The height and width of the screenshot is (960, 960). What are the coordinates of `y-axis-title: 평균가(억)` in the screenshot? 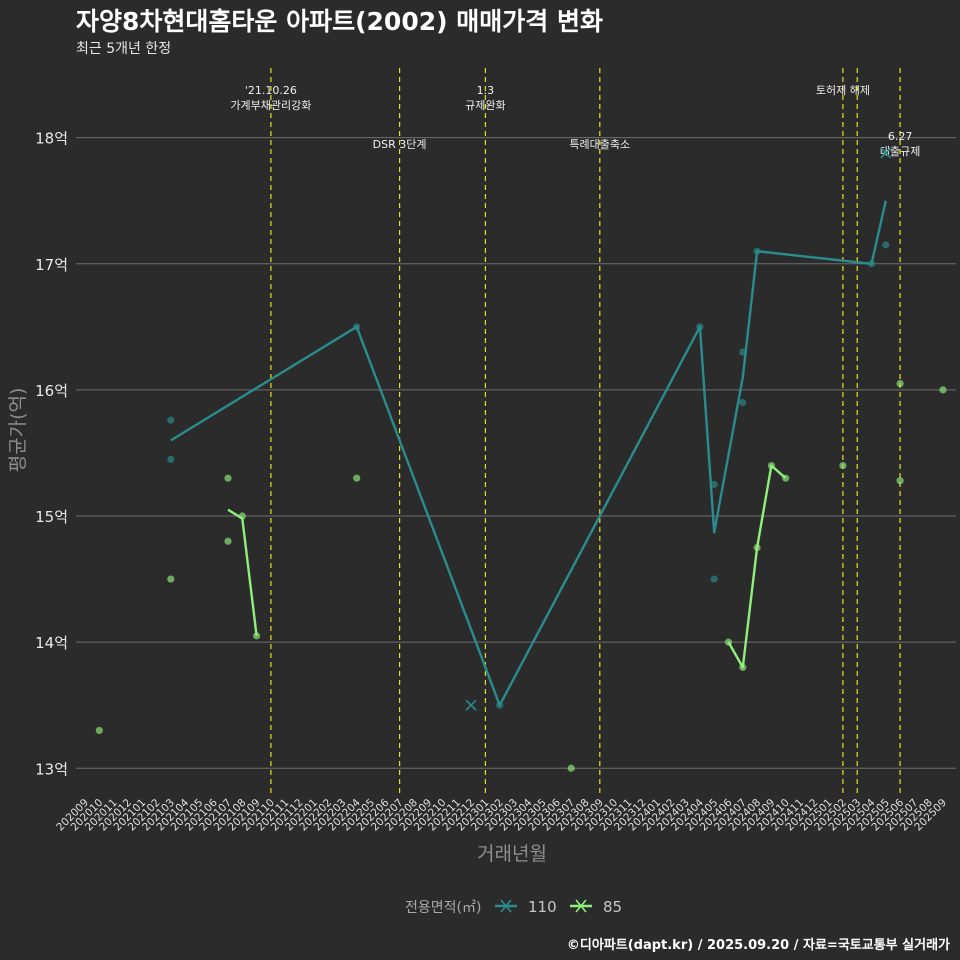 It's located at (18, 430).